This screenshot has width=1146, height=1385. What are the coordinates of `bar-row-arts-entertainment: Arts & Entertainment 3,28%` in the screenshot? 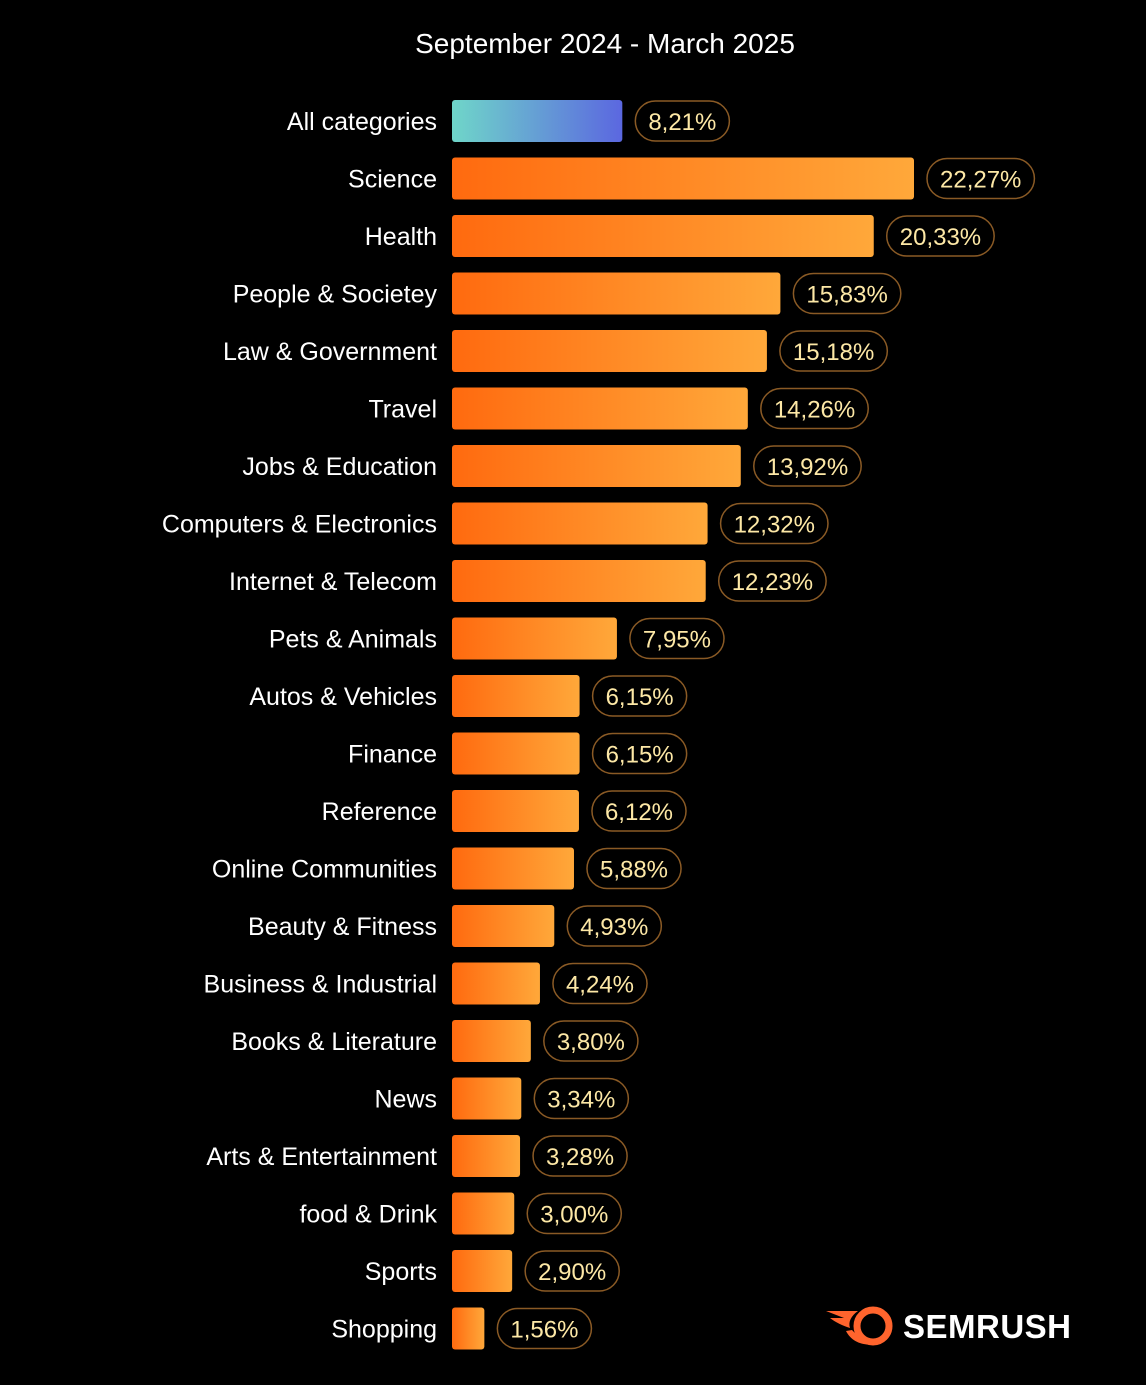 It's located at (417, 1156).